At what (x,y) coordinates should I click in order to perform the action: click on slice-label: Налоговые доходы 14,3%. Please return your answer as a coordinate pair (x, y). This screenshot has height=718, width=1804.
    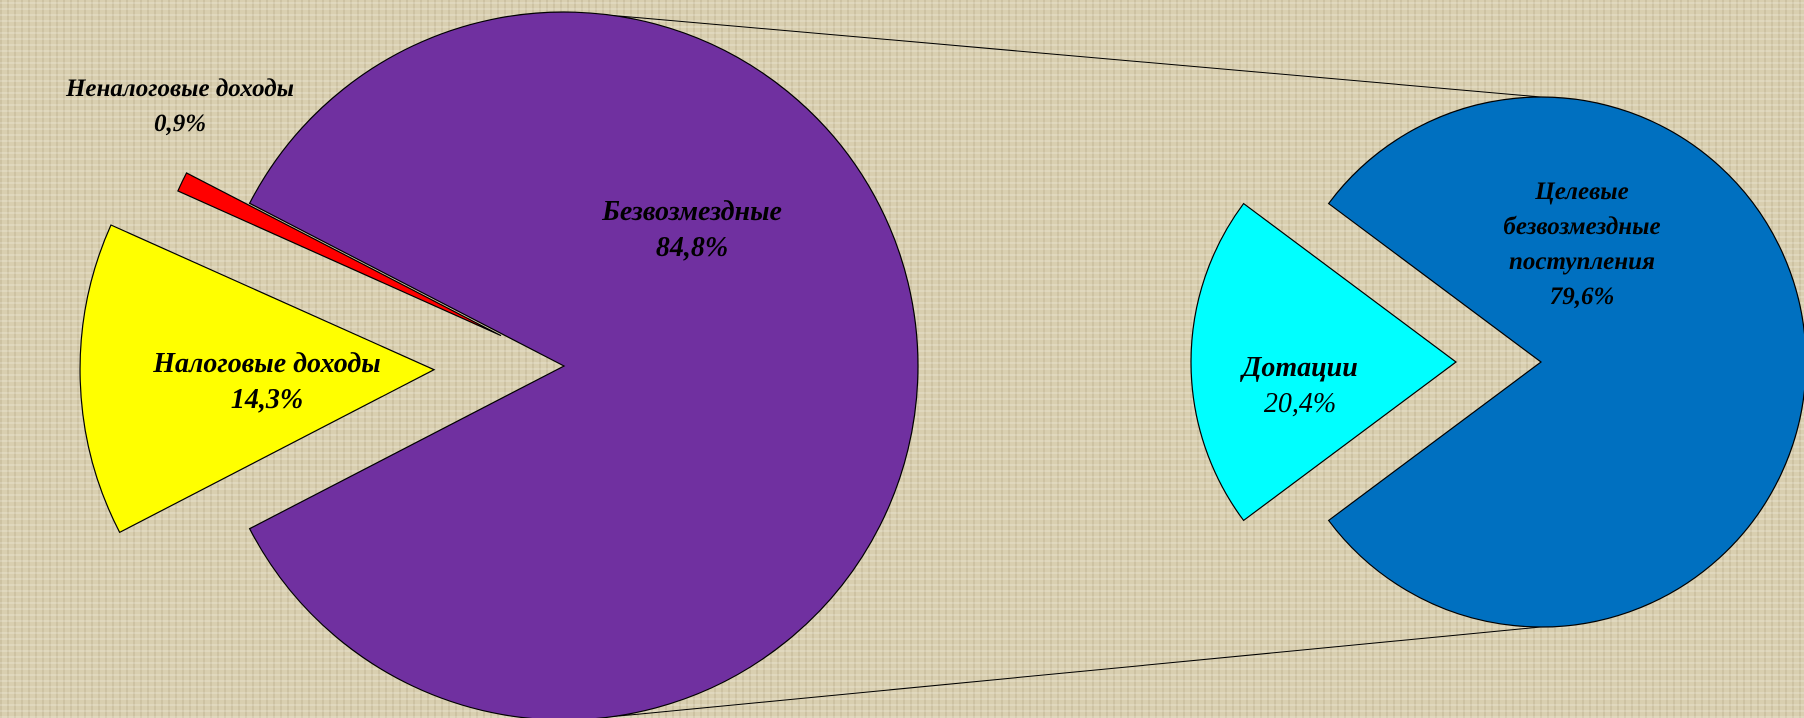
    Looking at the image, I should click on (266, 382).